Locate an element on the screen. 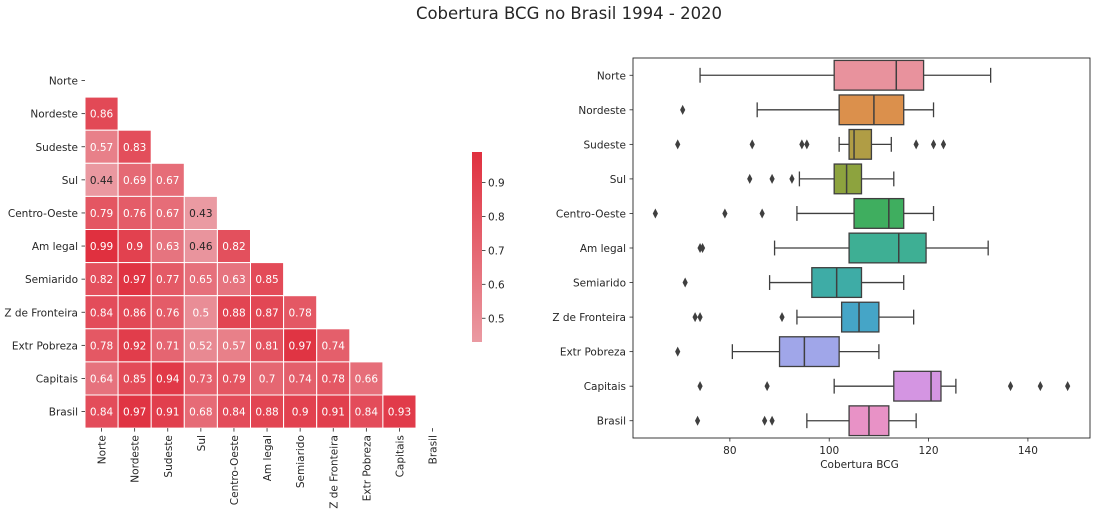  heatmap-cell-label: 0.78 is located at coordinates (101, 346).